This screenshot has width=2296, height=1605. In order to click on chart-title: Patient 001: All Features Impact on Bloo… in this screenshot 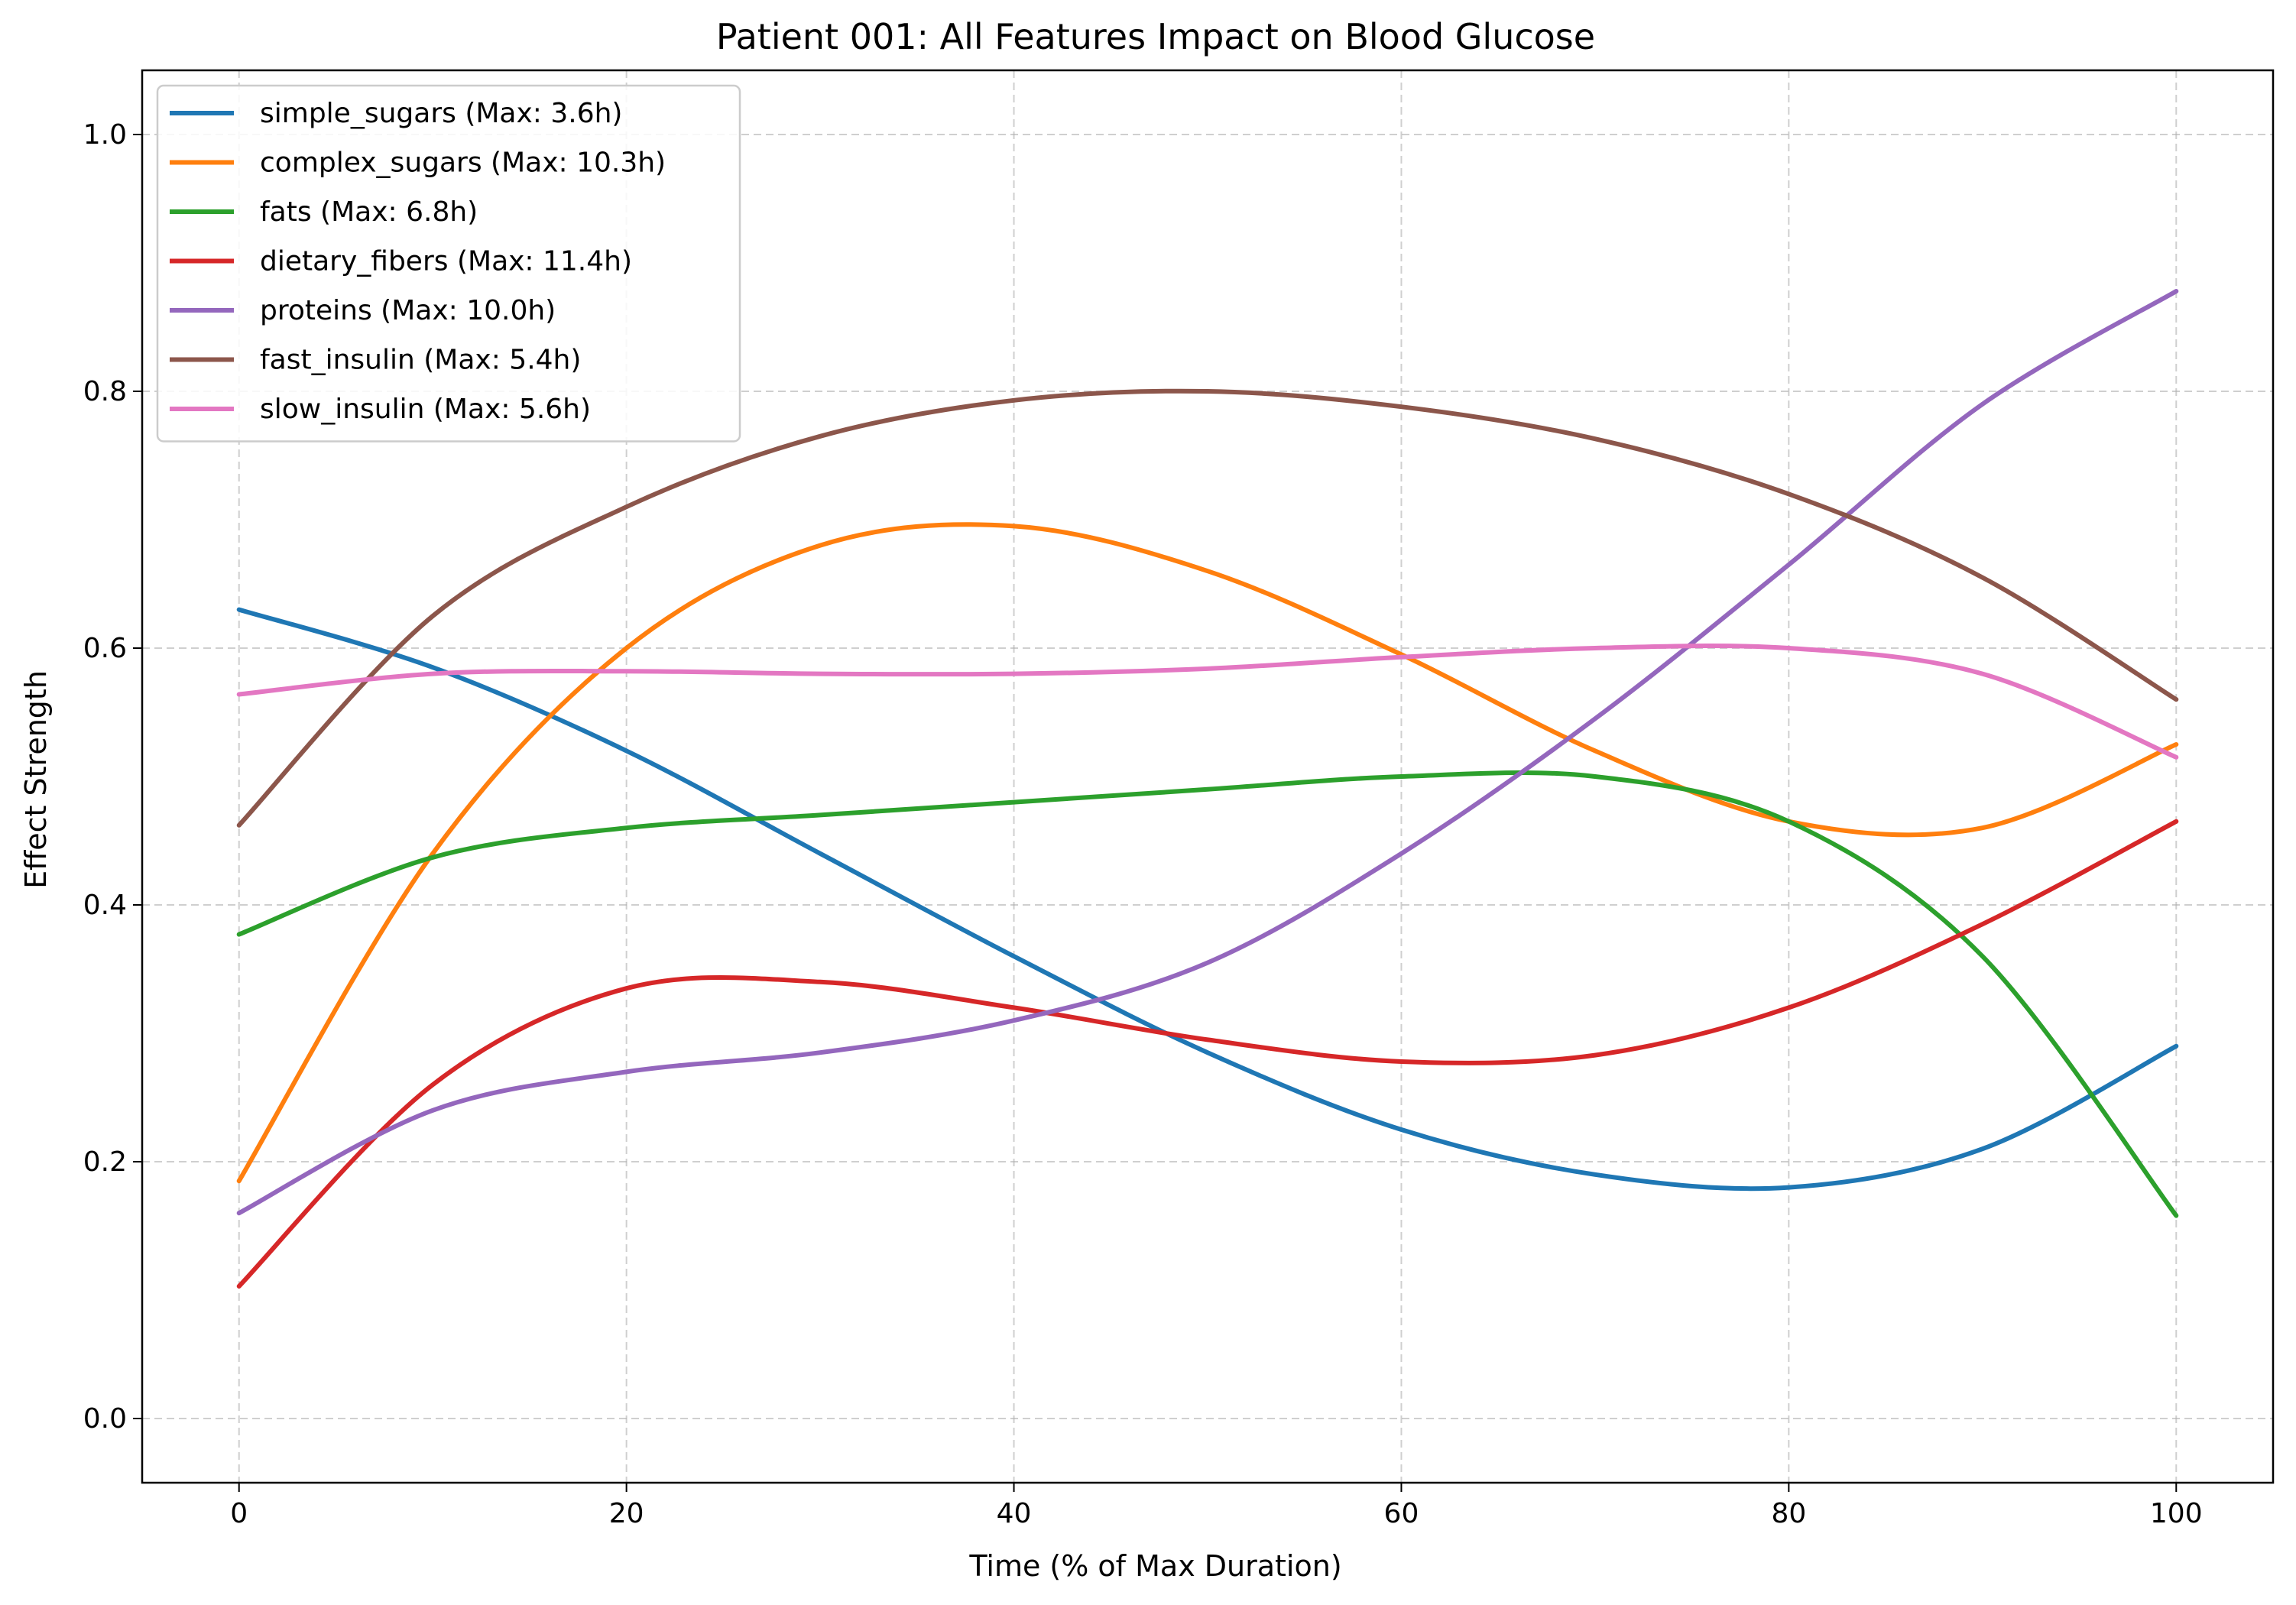, I will do `click(1155, 36)`.